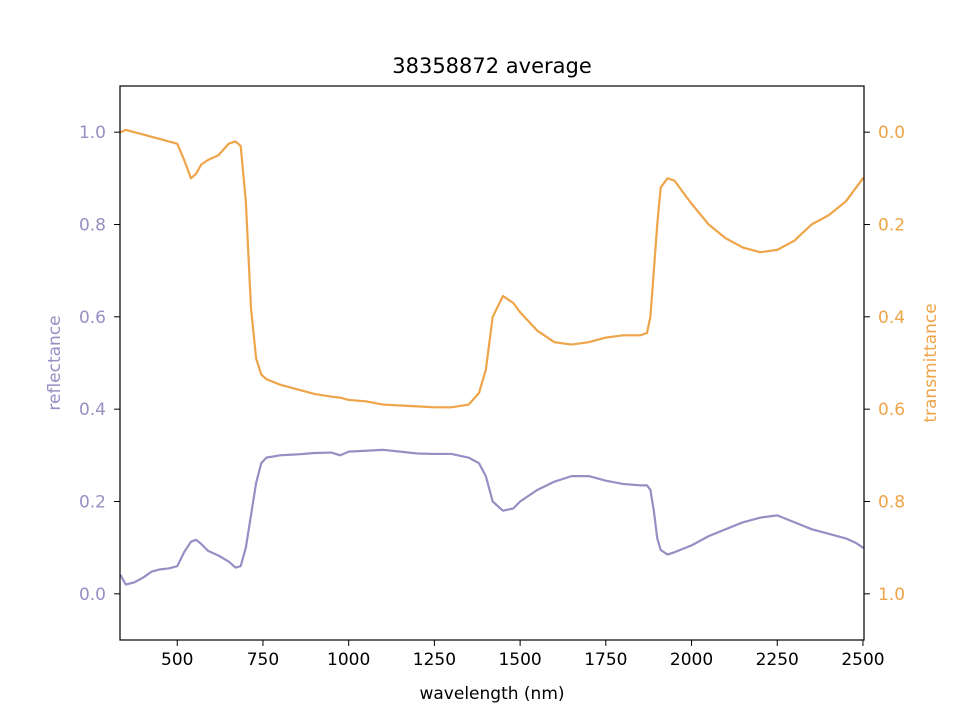  What do you see at coordinates (891, 410) in the screenshot?
I see `y-tick-label-transmittance: 0.6` at bounding box center [891, 410].